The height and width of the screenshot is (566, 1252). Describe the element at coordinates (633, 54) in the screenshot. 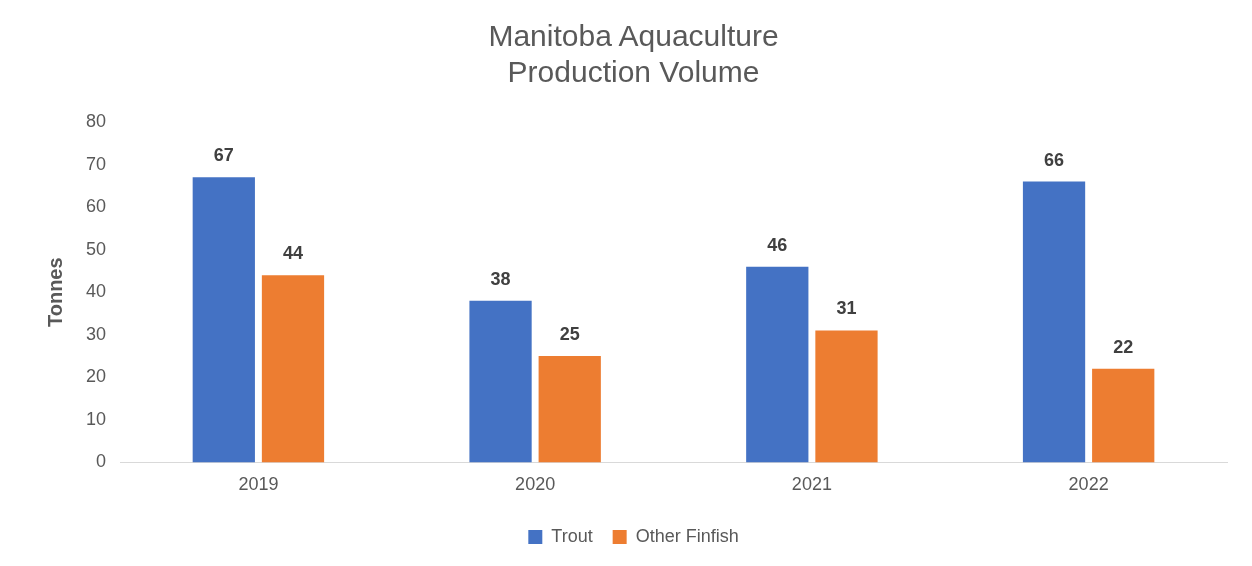

I see `chart-title: Manitoba Aquaculture Production Volume` at that location.